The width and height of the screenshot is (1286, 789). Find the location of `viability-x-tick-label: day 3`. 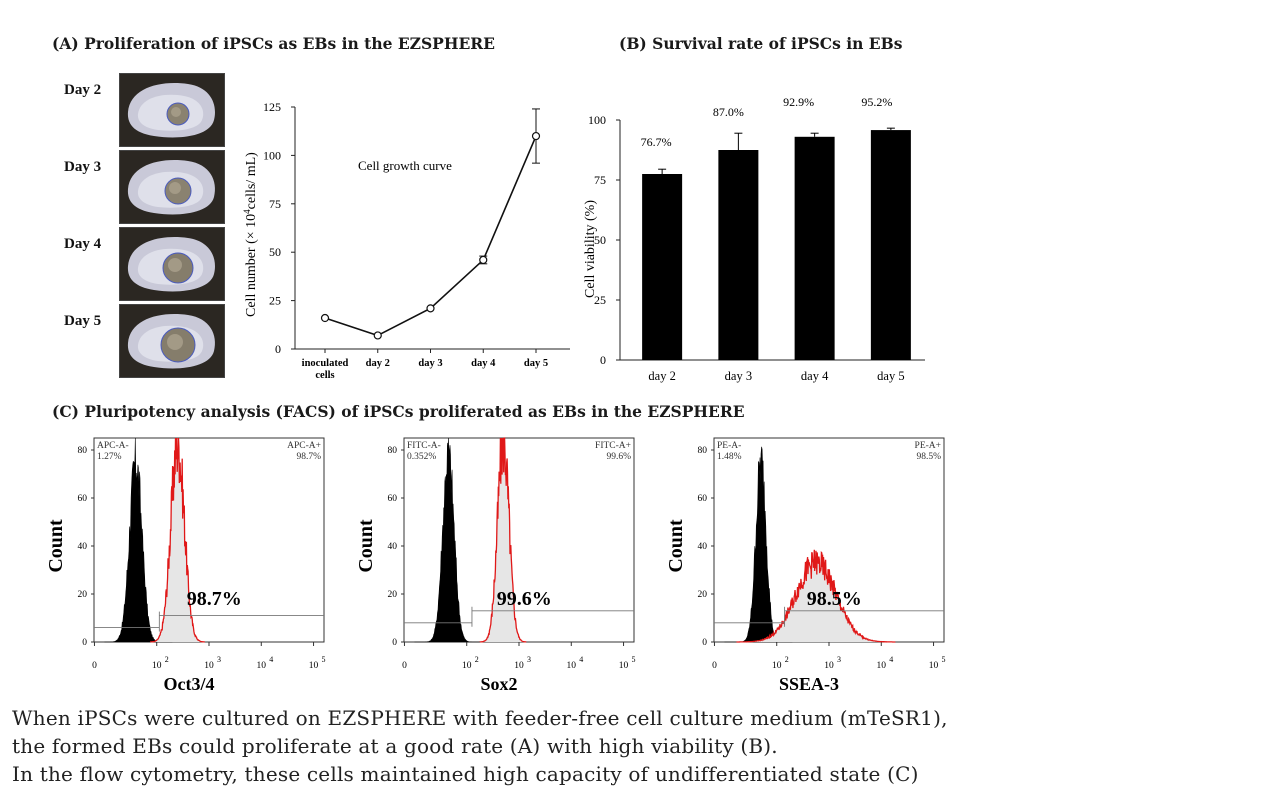

viability-x-tick-label: day 3 is located at coordinates (738, 376).